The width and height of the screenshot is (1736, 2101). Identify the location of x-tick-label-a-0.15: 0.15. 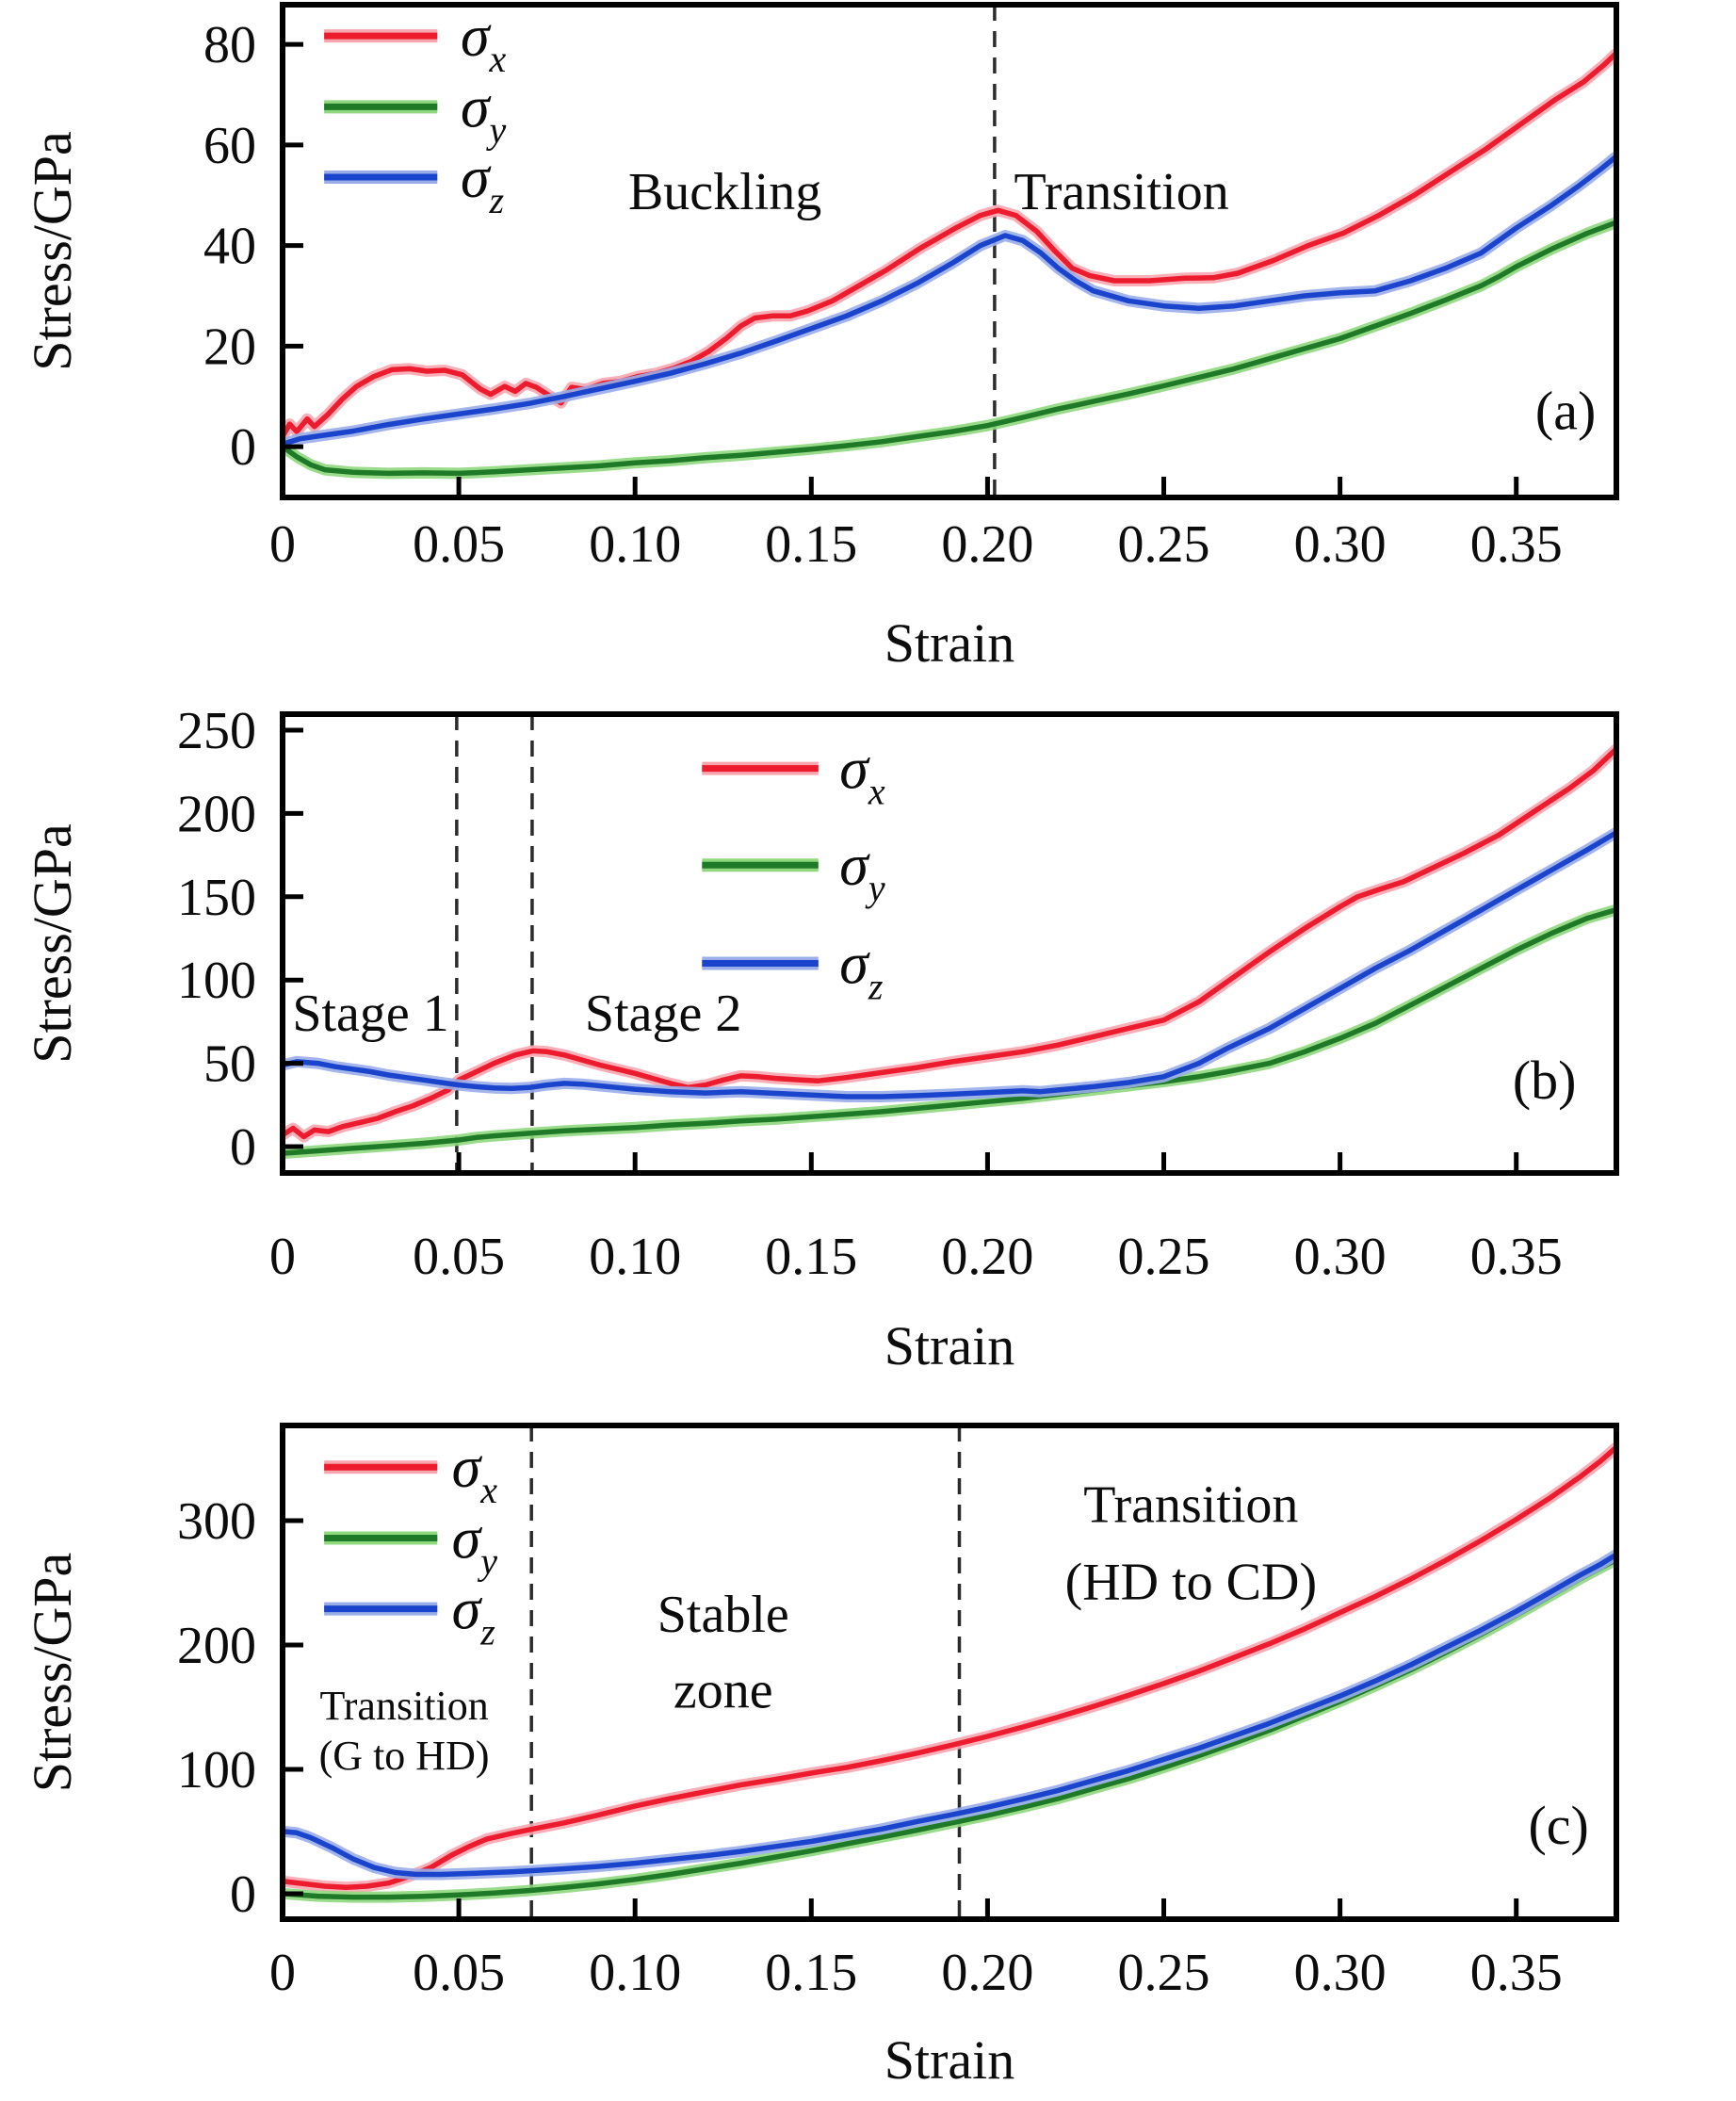
(811, 545).